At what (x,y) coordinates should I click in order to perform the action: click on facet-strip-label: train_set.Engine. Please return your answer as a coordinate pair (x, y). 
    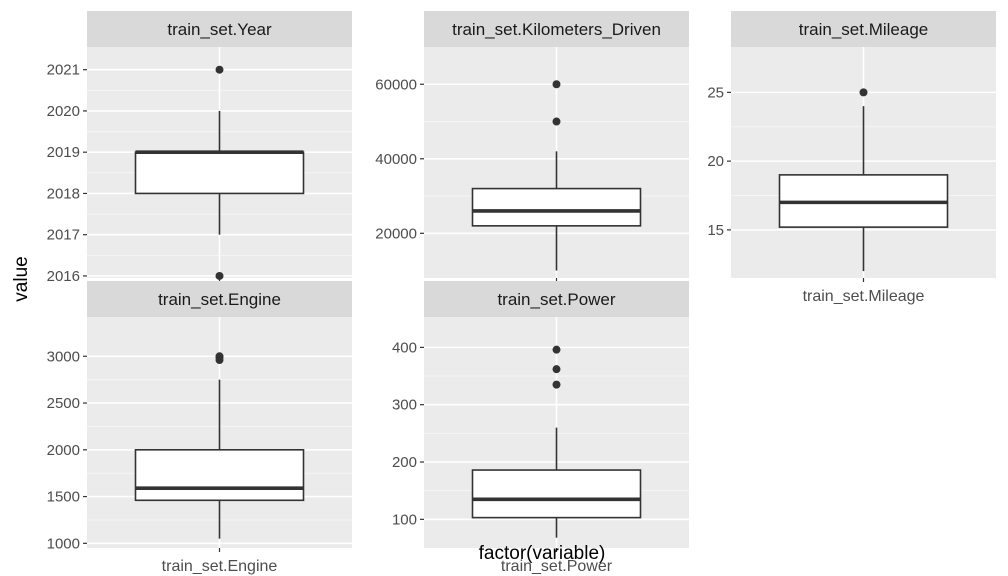
    Looking at the image, I should click on (219, 299).